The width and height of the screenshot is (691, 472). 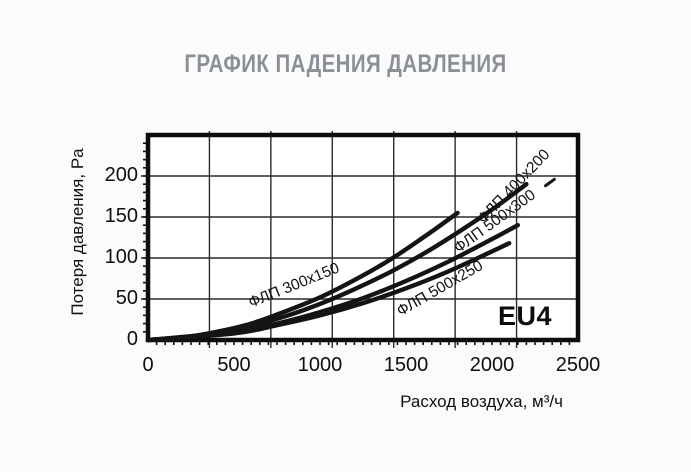 What do you see at coordinates (148, 365) in the screenshot?
I see `x-tick-label: 0` at bounding box center [148, 365].